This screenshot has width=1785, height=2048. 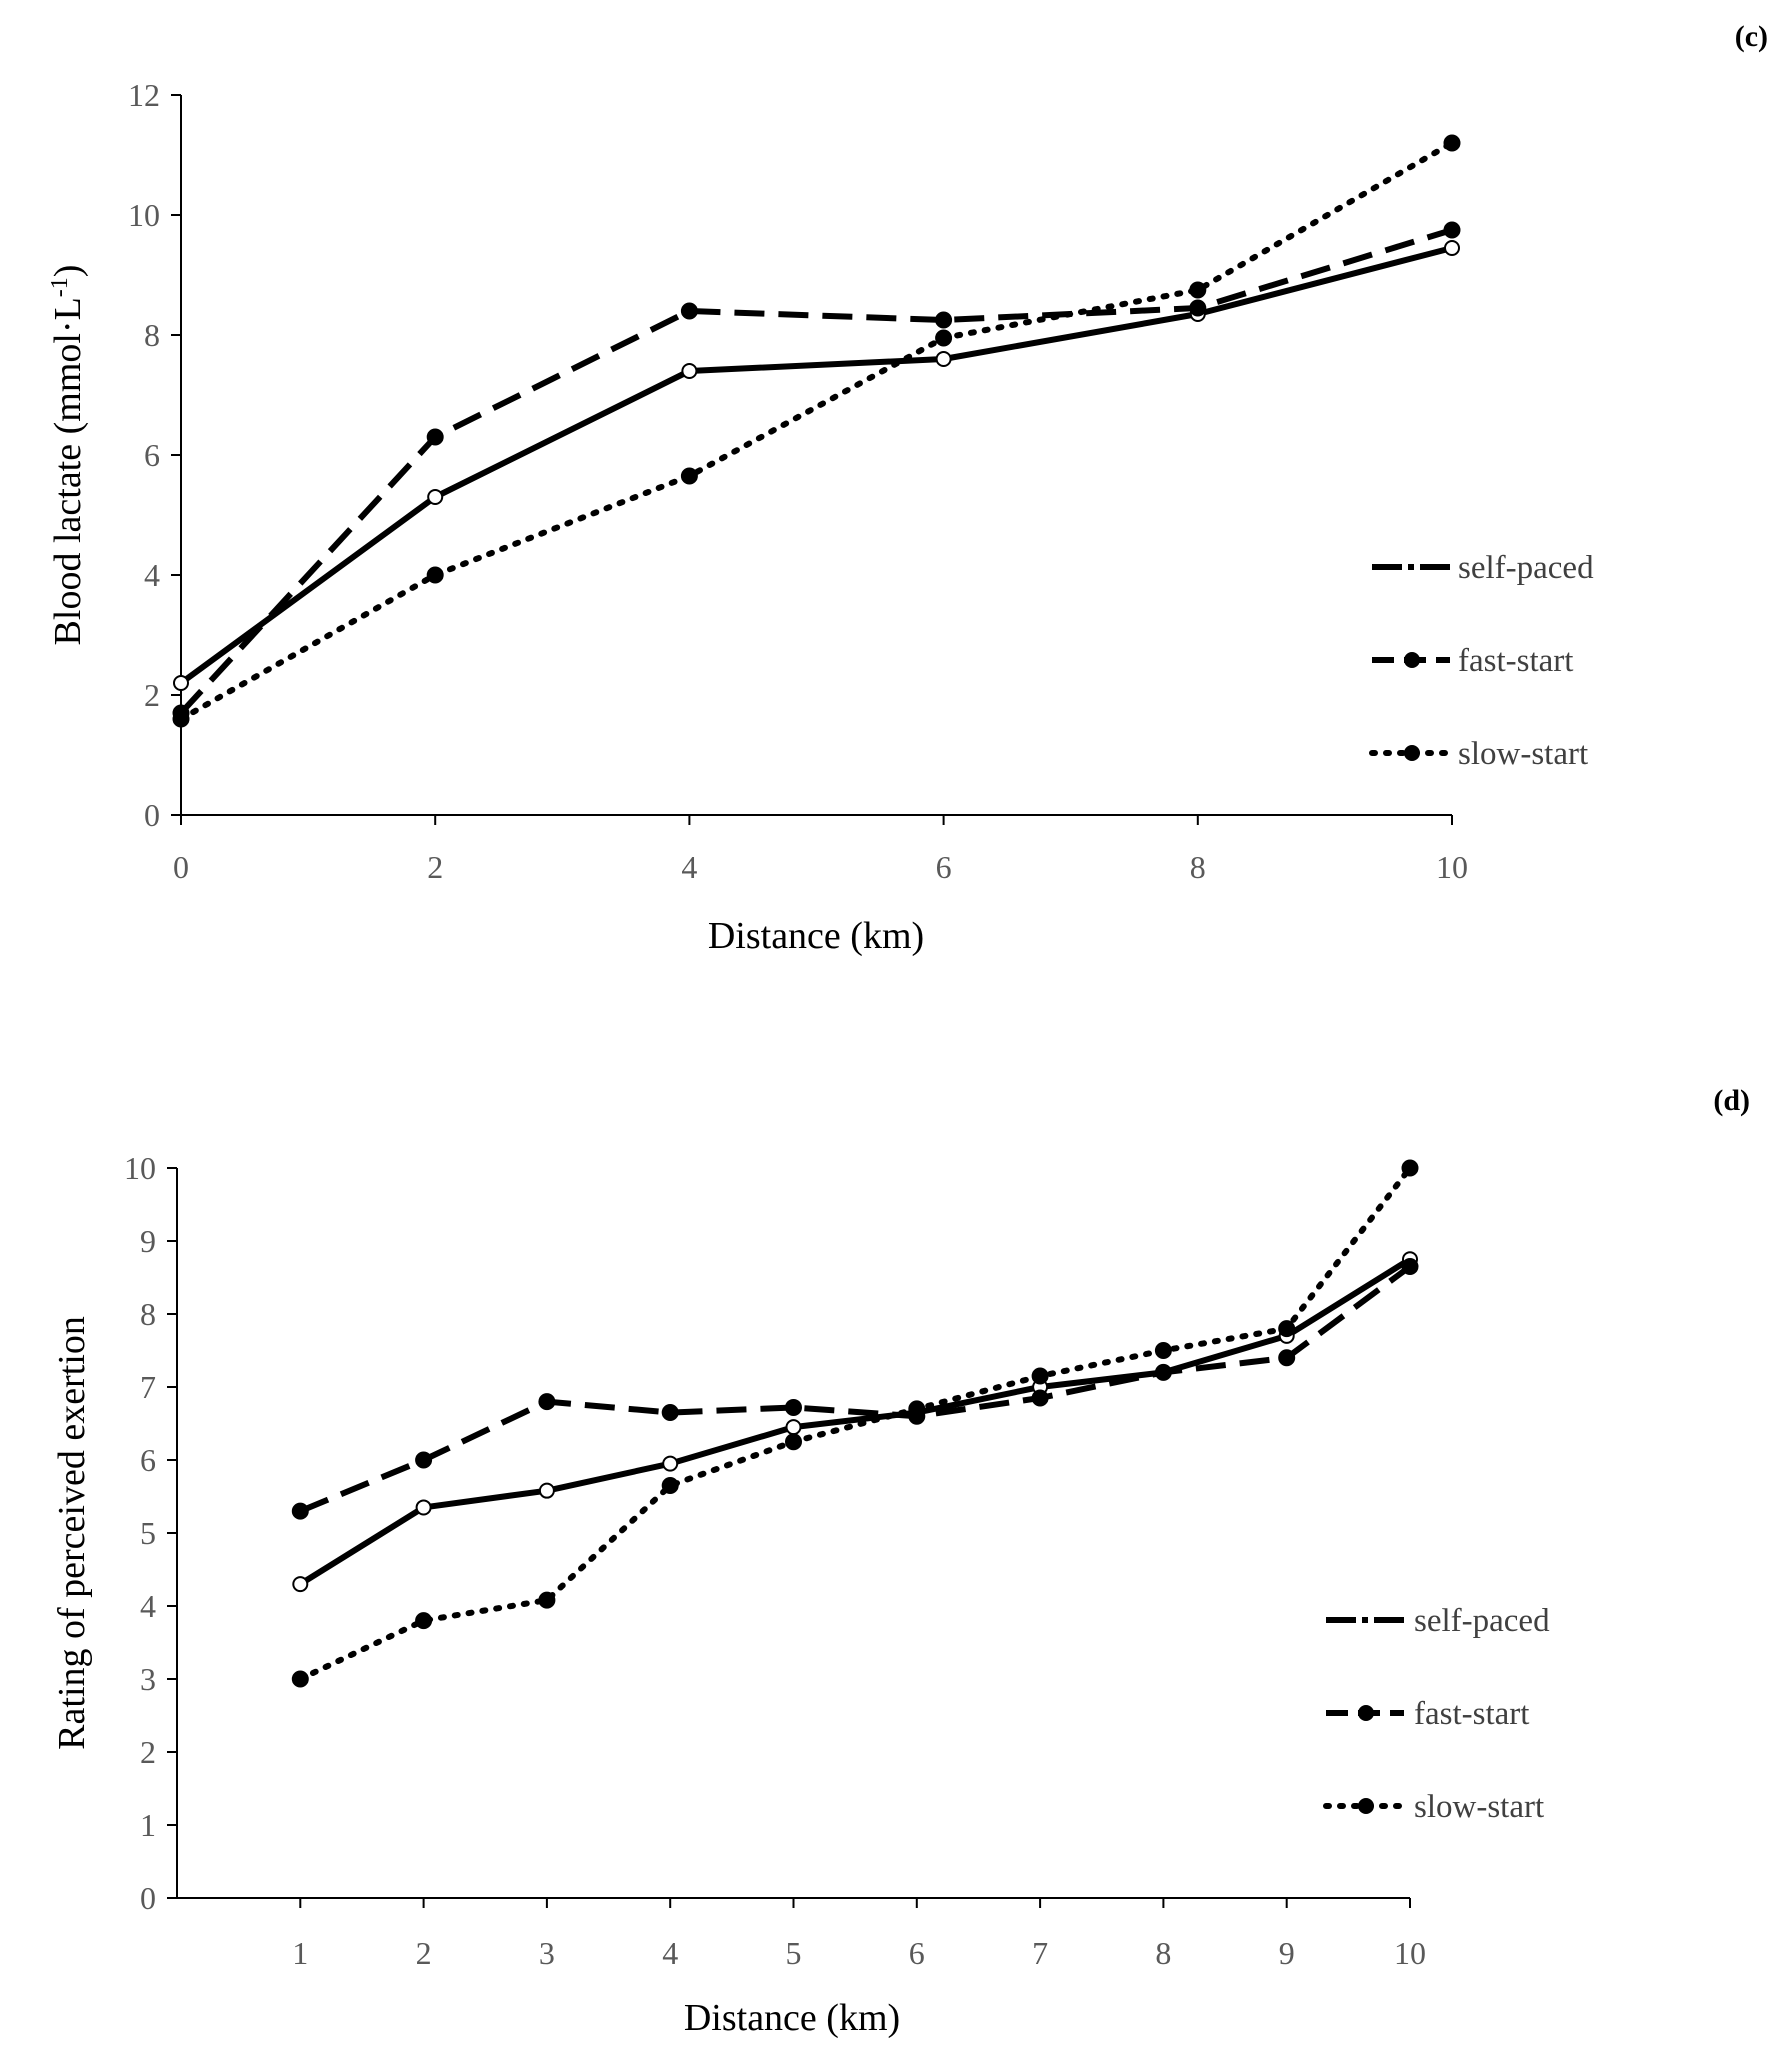 What do you see at coordinates (148, 1679) in the screenshot?
I see `y-tick-label-d-3: 3` at bounding box center [148, 1679].